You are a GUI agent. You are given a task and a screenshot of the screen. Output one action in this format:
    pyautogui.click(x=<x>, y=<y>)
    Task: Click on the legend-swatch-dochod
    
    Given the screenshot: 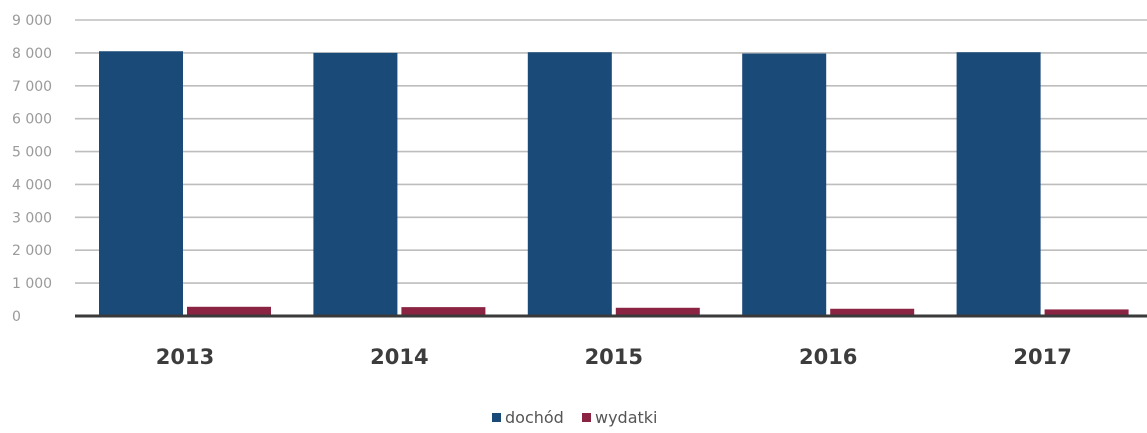 What is the action you would take?
    pyautogui.click(x=496, y=417)
    